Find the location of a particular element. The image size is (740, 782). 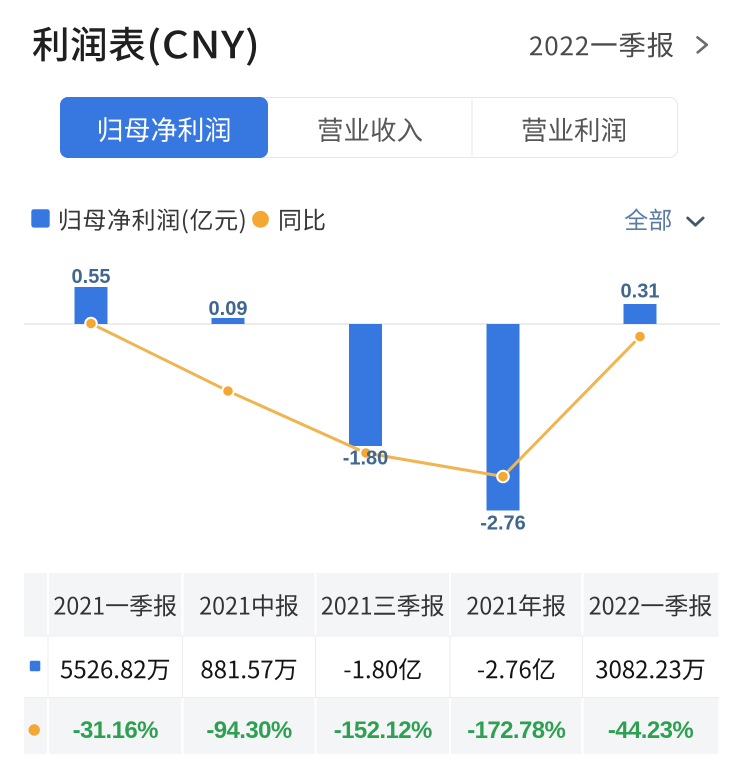

svg-text: 0.31 is located at coordinates (640, 292).